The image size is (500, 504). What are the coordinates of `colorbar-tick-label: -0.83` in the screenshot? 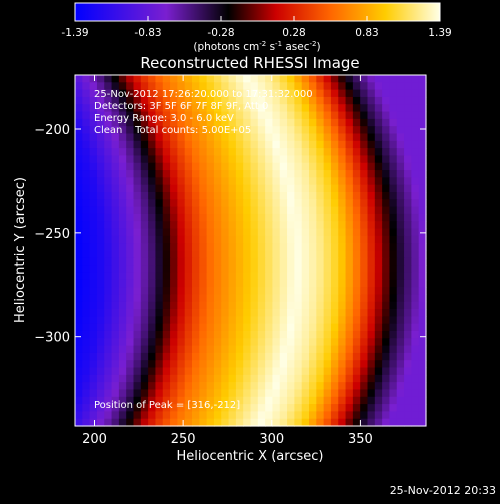 It's located at (147, 33).